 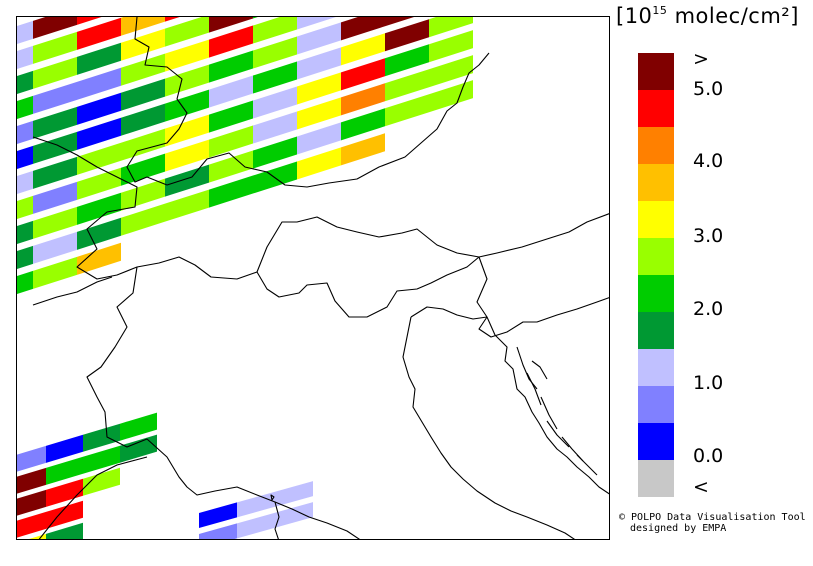 I want to click on legend-label: 0.0, so click(x=708, y=456).